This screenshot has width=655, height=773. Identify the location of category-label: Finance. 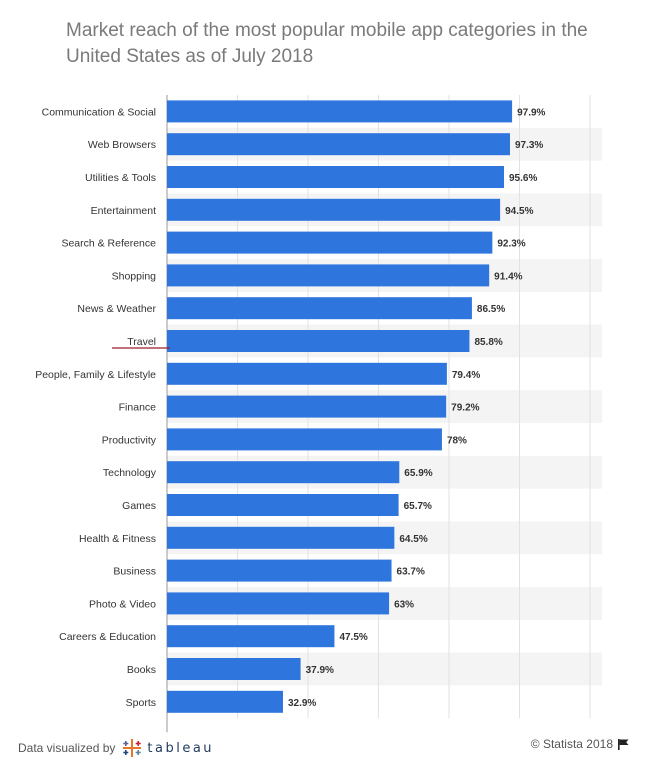
(138, 408).